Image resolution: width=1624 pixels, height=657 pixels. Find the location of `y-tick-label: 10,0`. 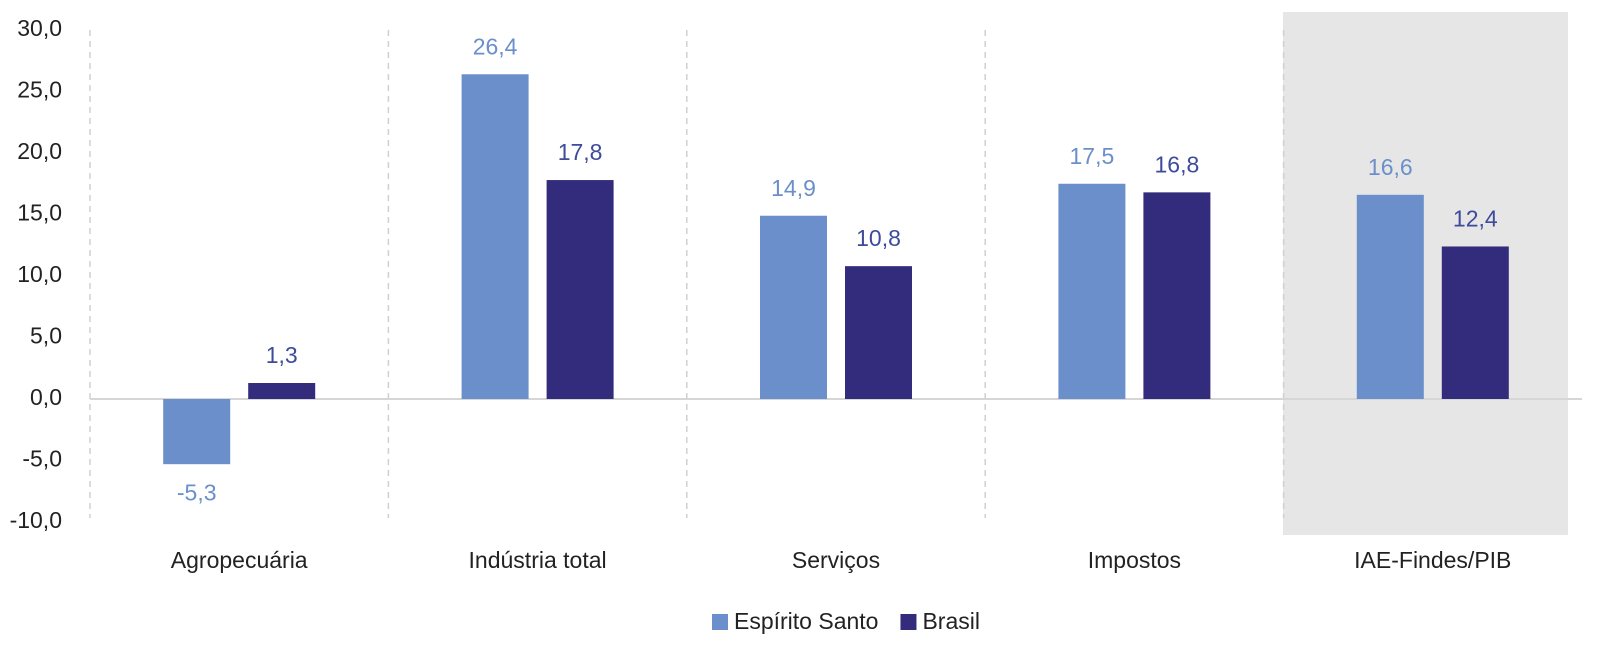

y-tick-label: 10,0 is located at coordinates (39, 274).